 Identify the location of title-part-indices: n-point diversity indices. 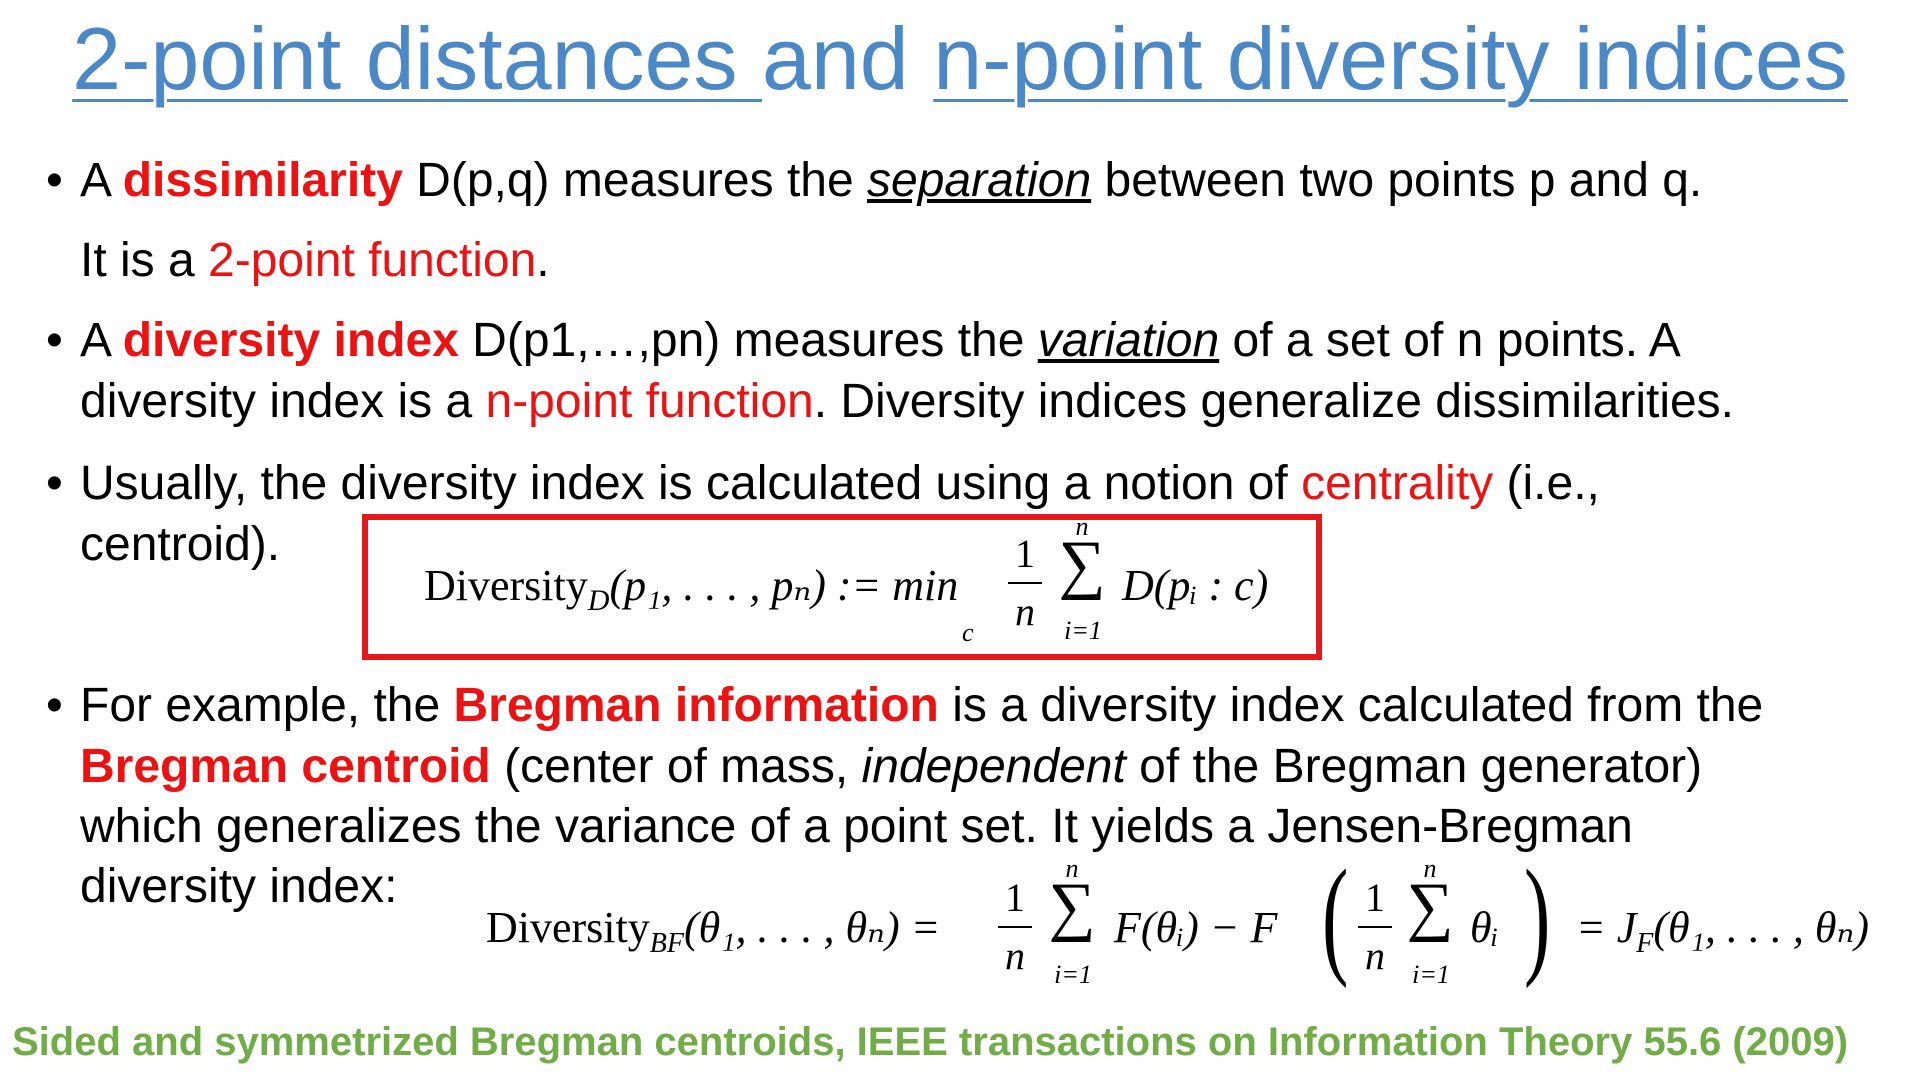
(1390, 58).